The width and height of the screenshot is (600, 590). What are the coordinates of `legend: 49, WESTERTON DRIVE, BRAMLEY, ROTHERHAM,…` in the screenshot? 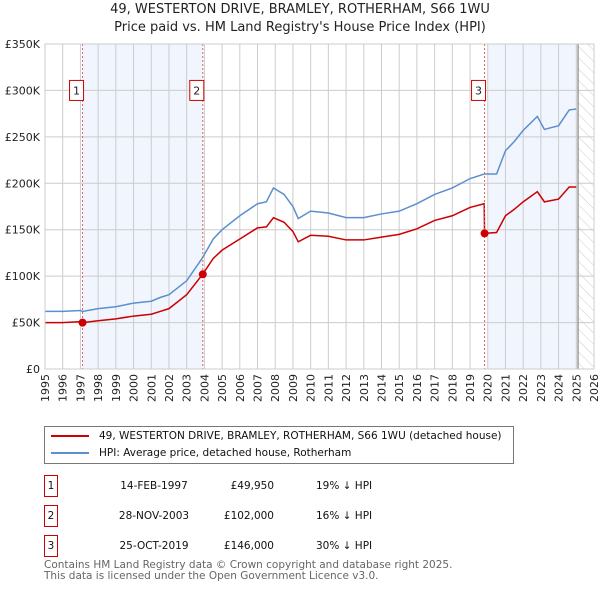 It's located at (279, 445).